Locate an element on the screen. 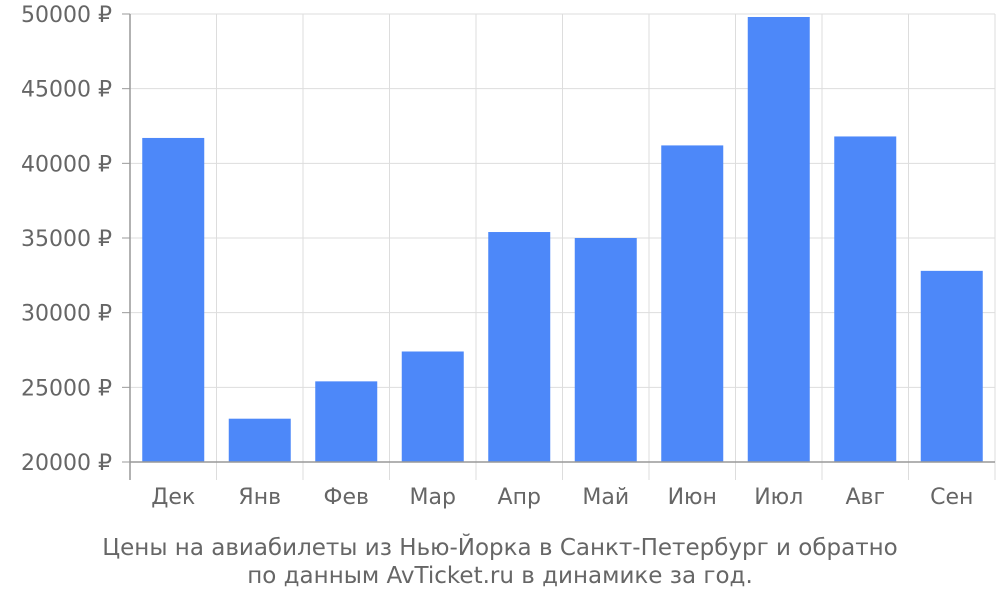  y-tick-label: 35000 ₽ is located at coordinates (66, 239).